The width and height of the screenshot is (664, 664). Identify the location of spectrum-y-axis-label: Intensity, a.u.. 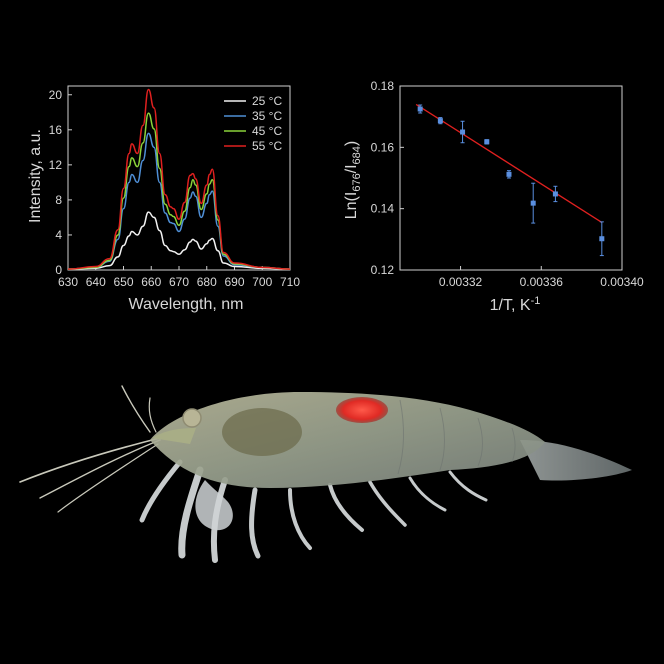
(35, 176).